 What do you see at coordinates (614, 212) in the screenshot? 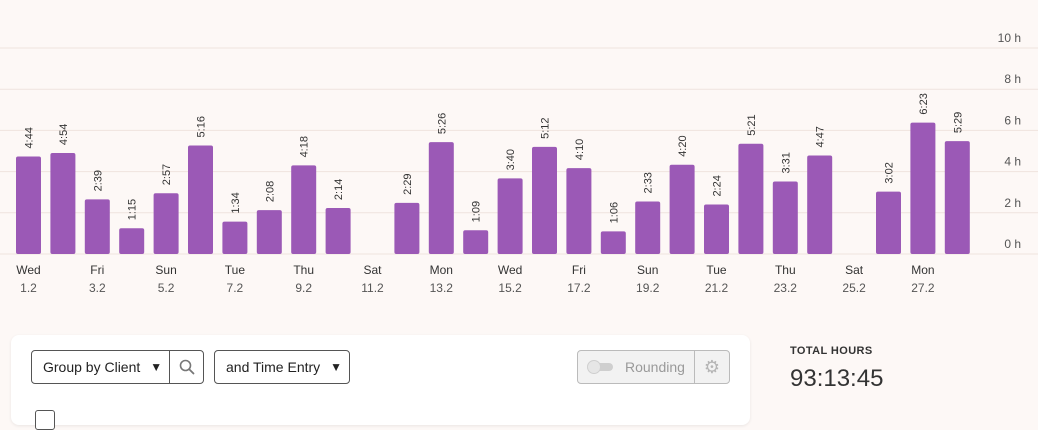
I see `bar-data-label: 1:06` at bounding box center [614, 212].